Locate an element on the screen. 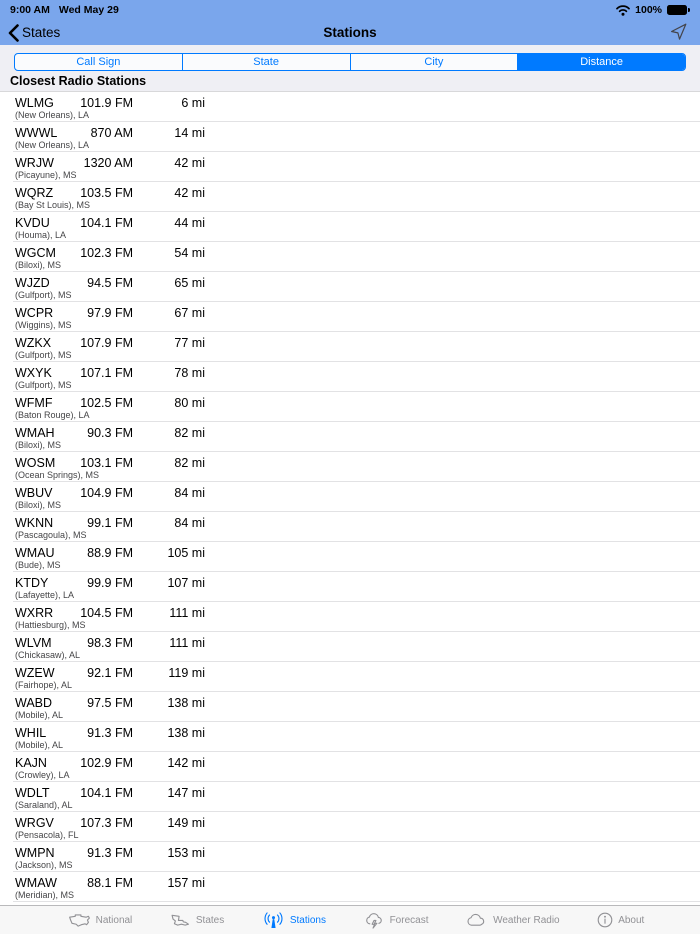  tab-stations: Stations is located at coordinates (294, 920).